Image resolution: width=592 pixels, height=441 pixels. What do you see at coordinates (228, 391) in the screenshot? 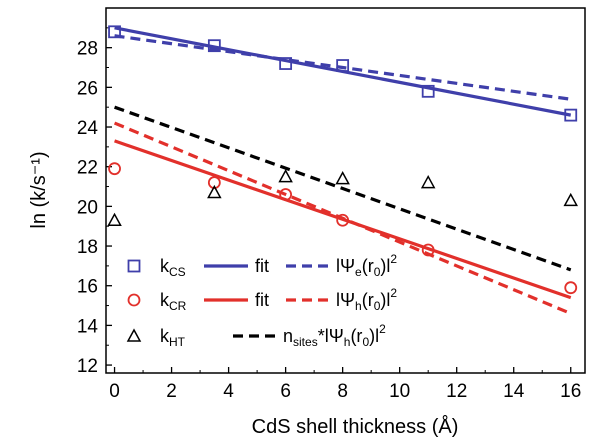
I see `x-tick-label: 4` at bounding box center [228, 391].